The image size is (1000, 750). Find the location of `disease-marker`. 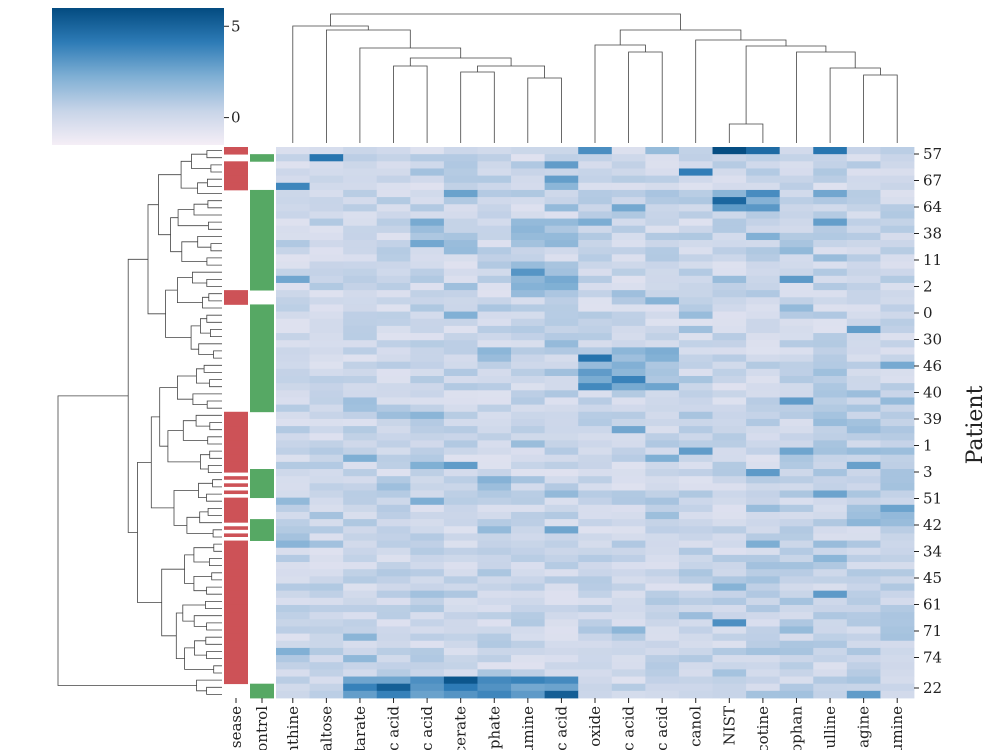

disease-marker is located at coordinates (236, 501).